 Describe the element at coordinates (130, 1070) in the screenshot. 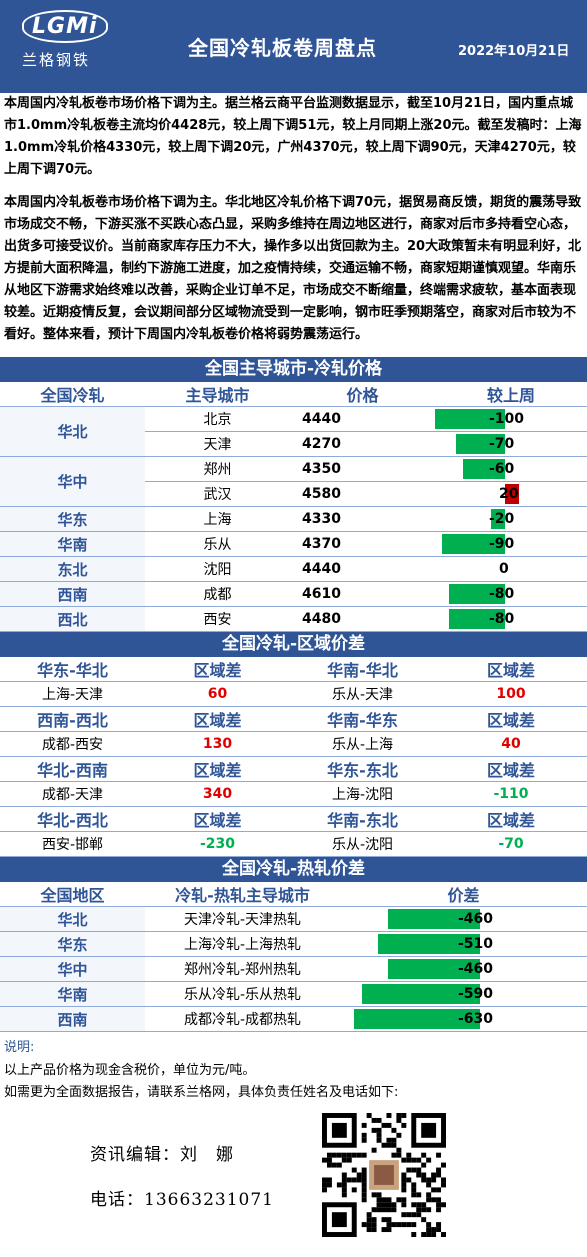

I see `notes-line-unit: 以上产品价格为现金含税价，单位为元/吨。` at that location.